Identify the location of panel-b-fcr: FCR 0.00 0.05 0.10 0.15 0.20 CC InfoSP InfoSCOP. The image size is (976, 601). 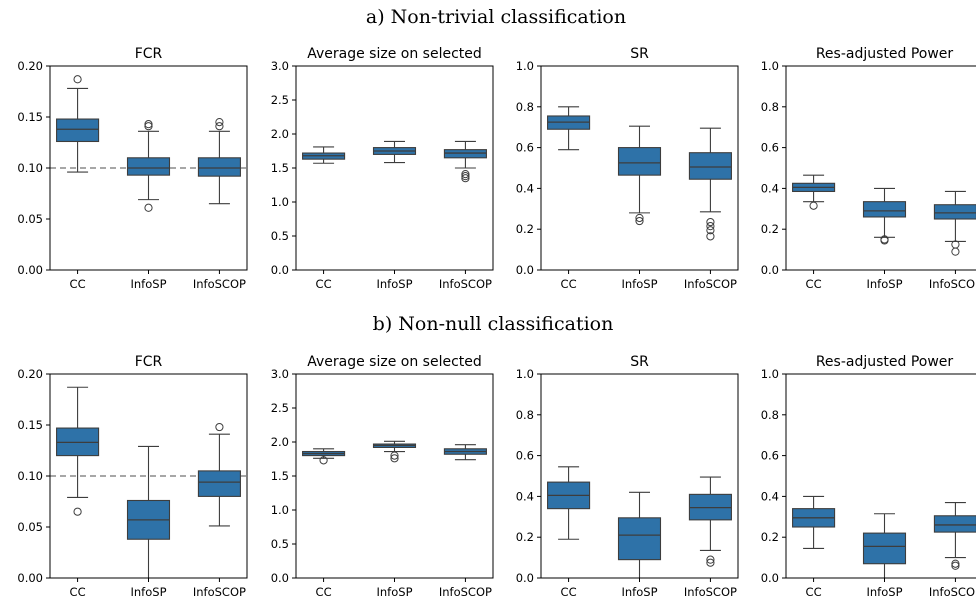
(132, 476).